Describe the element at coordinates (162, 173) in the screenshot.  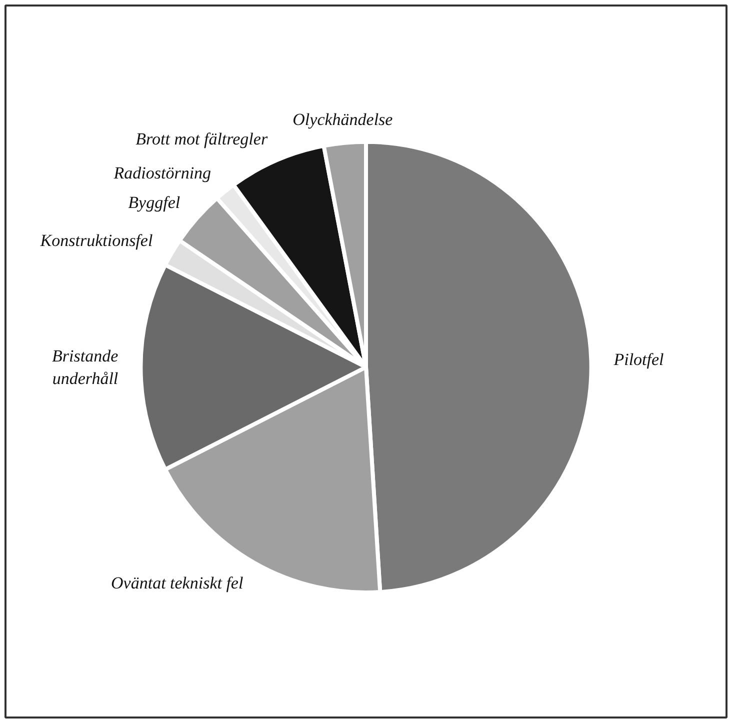
I see `slice-label: Radiostörning` at that location.